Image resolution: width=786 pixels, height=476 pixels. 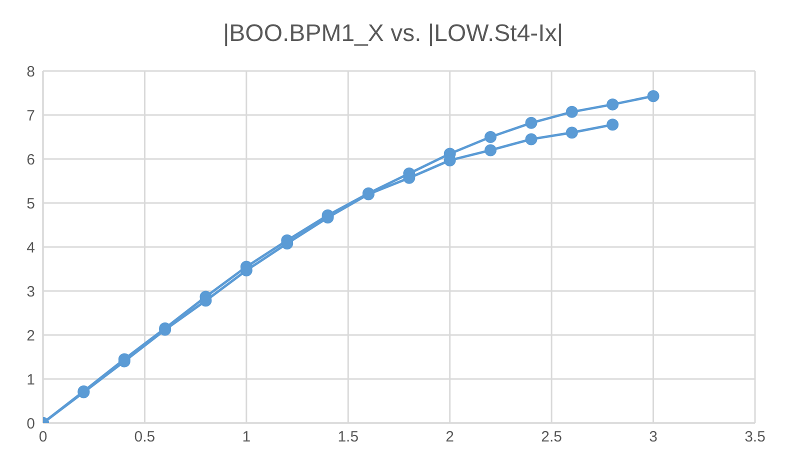 What do you see at coordinates (393, 34) in the screenshot?
I see `chart-title: |BOO.BPM1_X vs. |LOW.St4-Ix|` at bounding box center [393, 34].